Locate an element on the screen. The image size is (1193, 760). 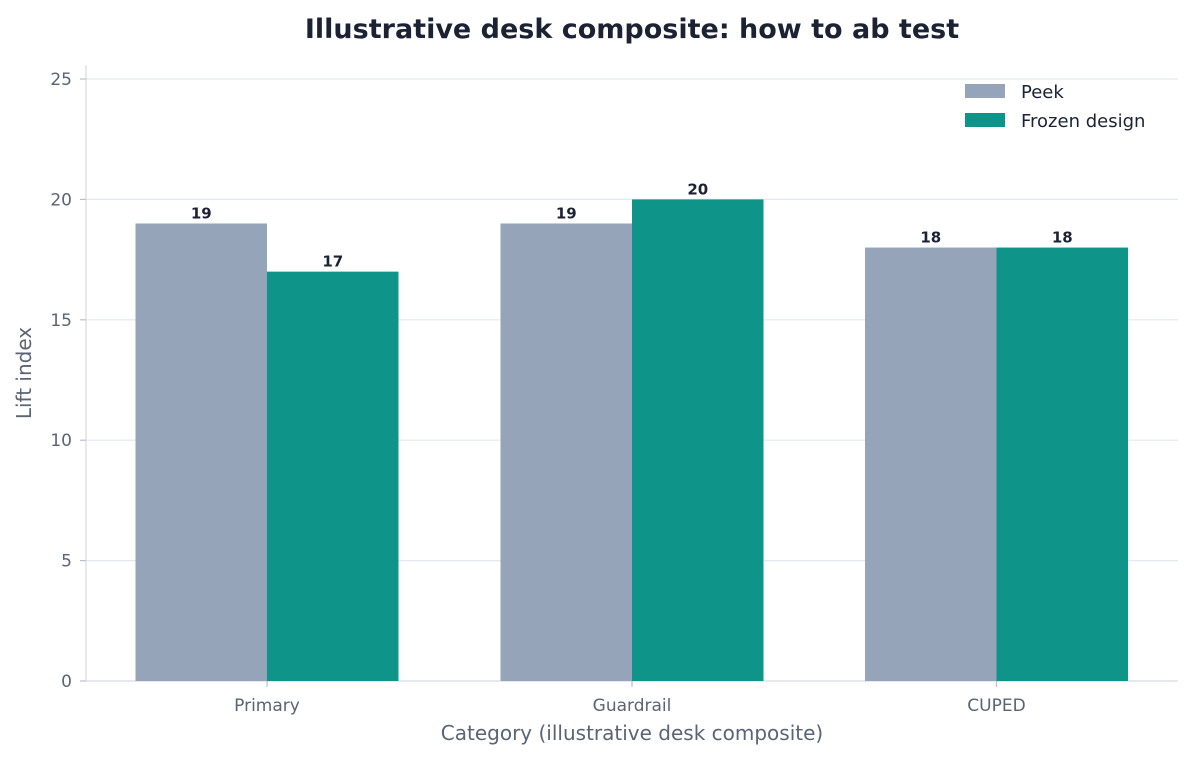
x-ticks: Primary Guardrail CUPED is located at coordinates (630, 698).